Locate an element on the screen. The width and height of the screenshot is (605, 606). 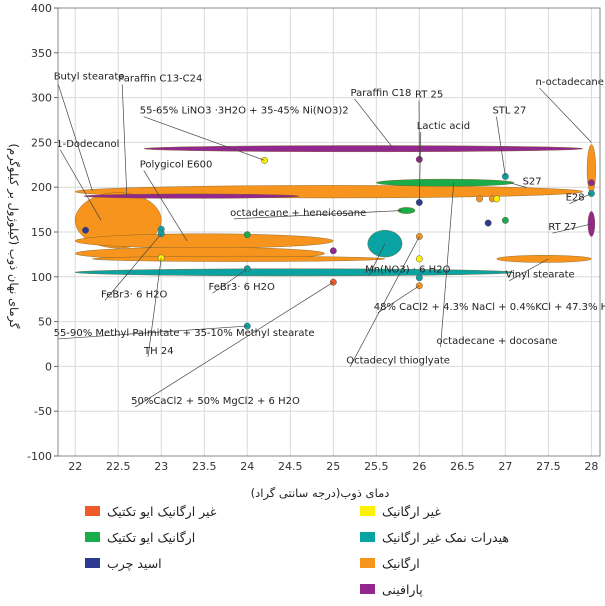
legend-swatch-paraffin is located at coordinates (367, 589).